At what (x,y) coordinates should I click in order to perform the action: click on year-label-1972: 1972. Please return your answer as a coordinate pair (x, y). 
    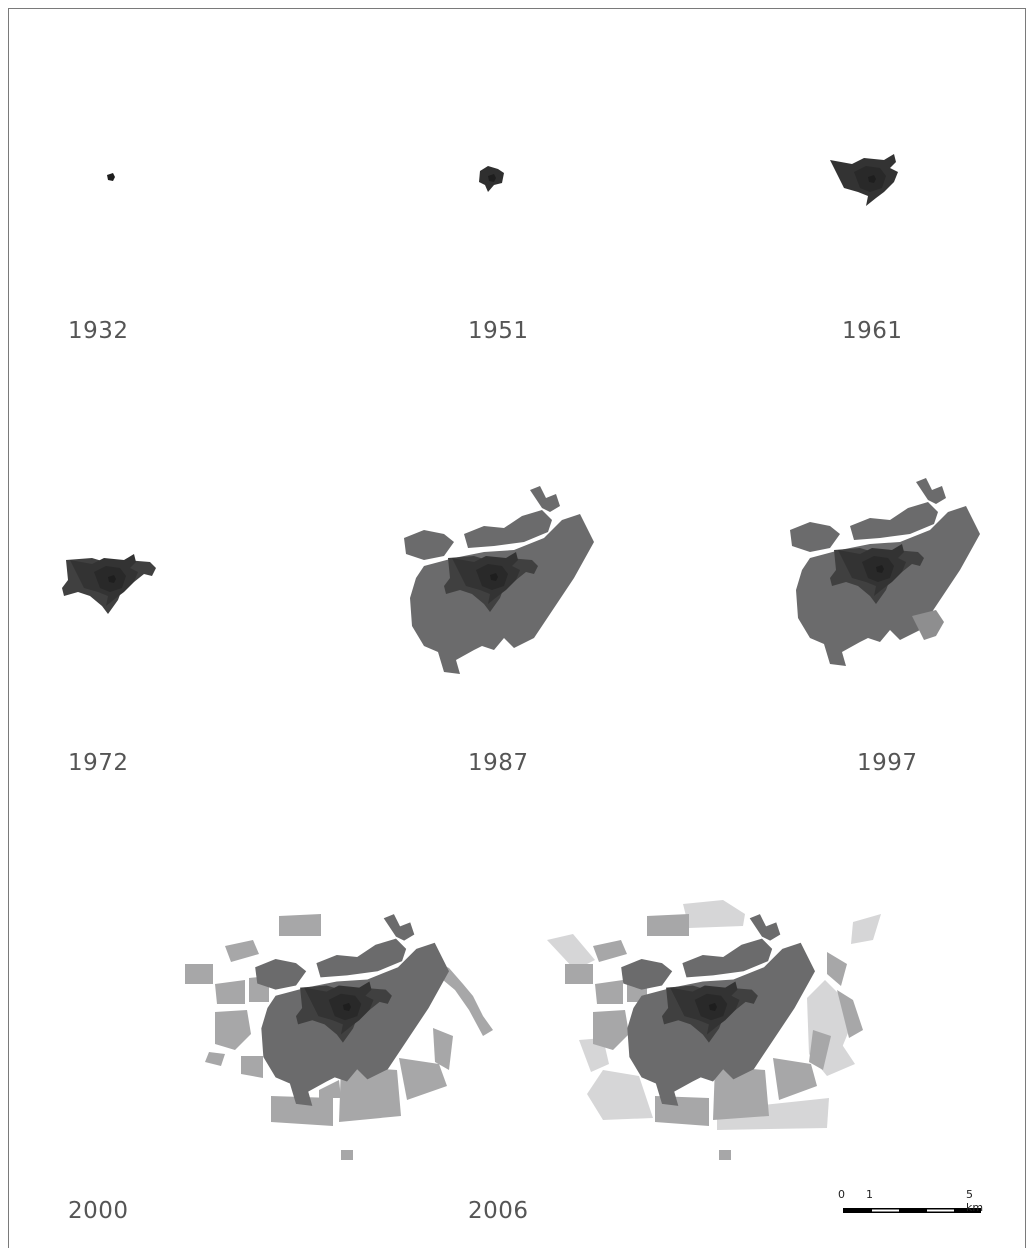
    Looking at the image, I should click on (98, 763).